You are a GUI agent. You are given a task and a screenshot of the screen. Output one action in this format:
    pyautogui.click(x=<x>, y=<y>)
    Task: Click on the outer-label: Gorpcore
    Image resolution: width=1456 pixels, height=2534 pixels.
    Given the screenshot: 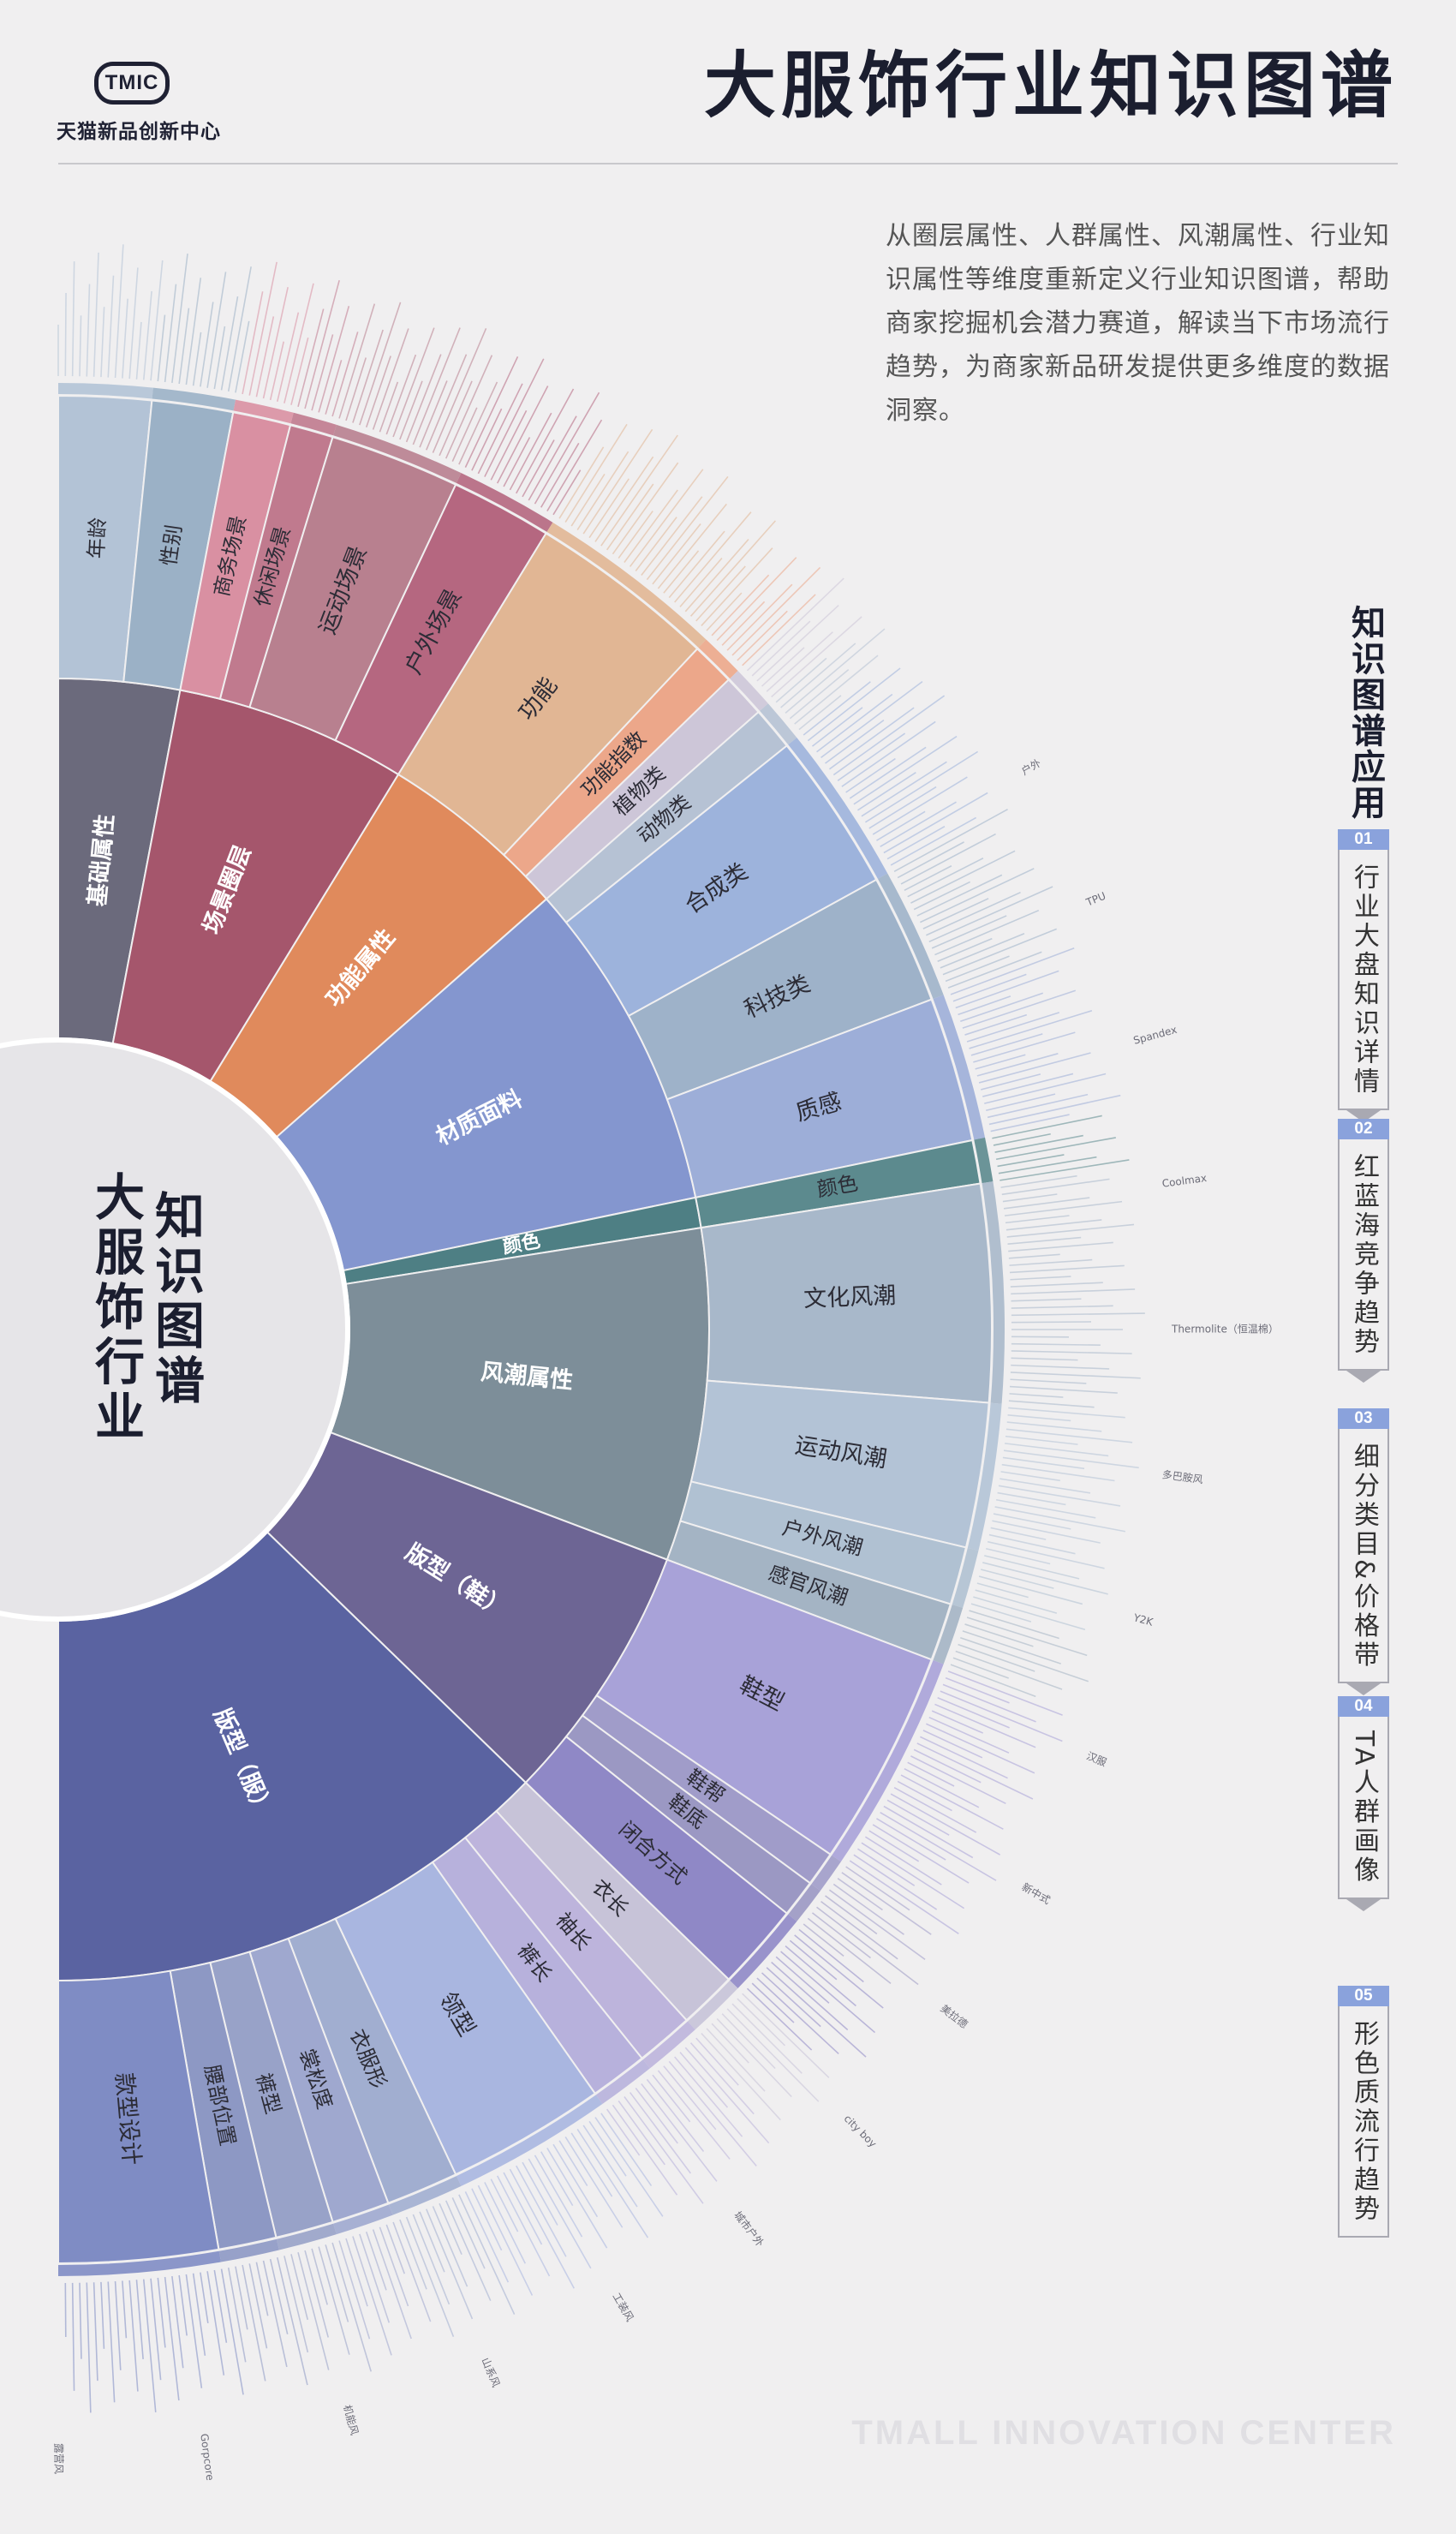 What is the action you would take?
    pyautogui.click(x=207, y=2457)
    